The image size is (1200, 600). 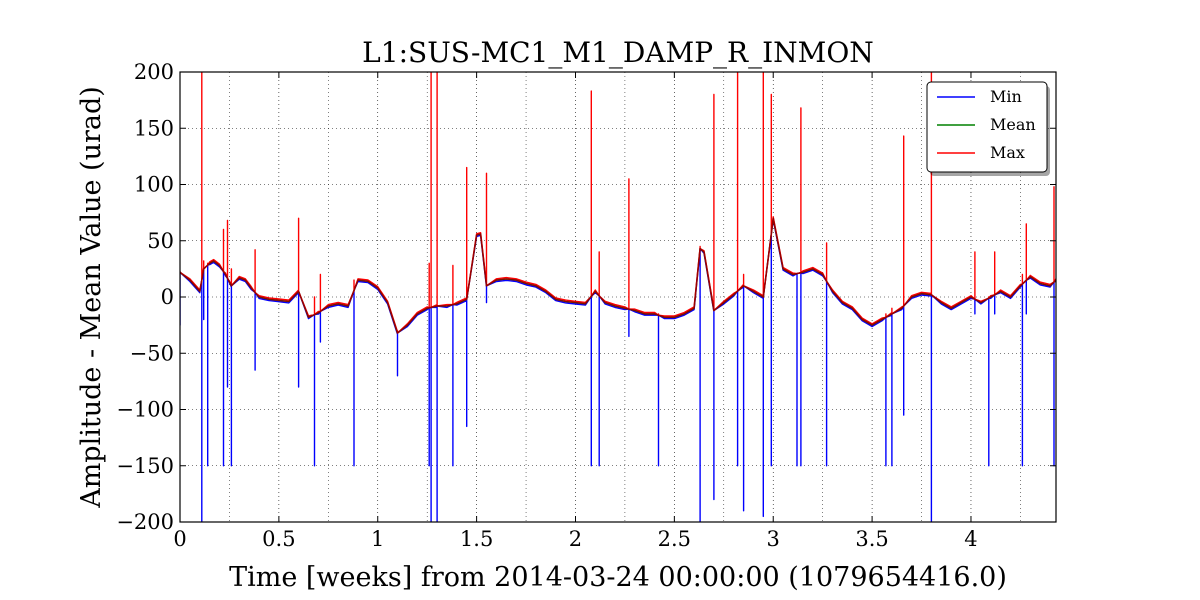 What do you see at coordinates (575, 539) in the screenshot?
I see `x-tick-label: 2` at bounding box center [575, 539].